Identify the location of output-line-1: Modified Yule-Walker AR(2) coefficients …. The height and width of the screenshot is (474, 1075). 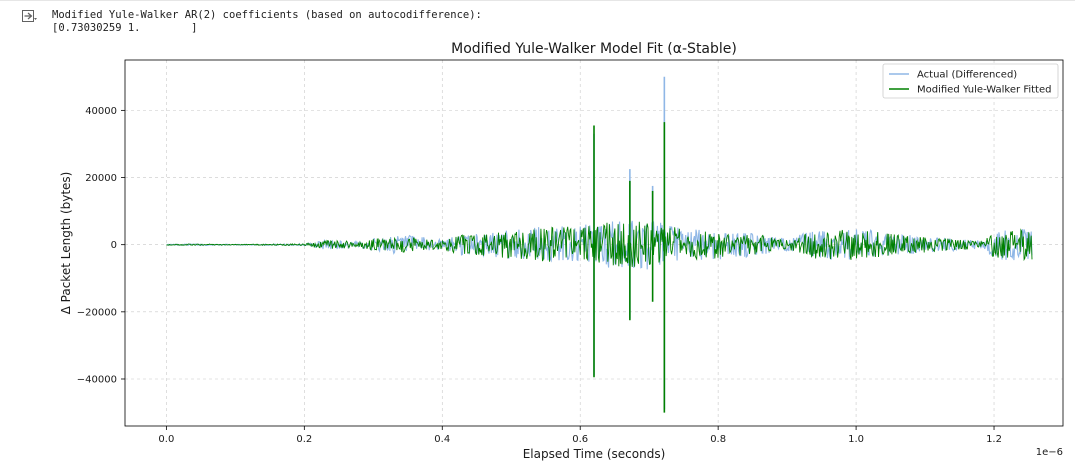
(267, 15).